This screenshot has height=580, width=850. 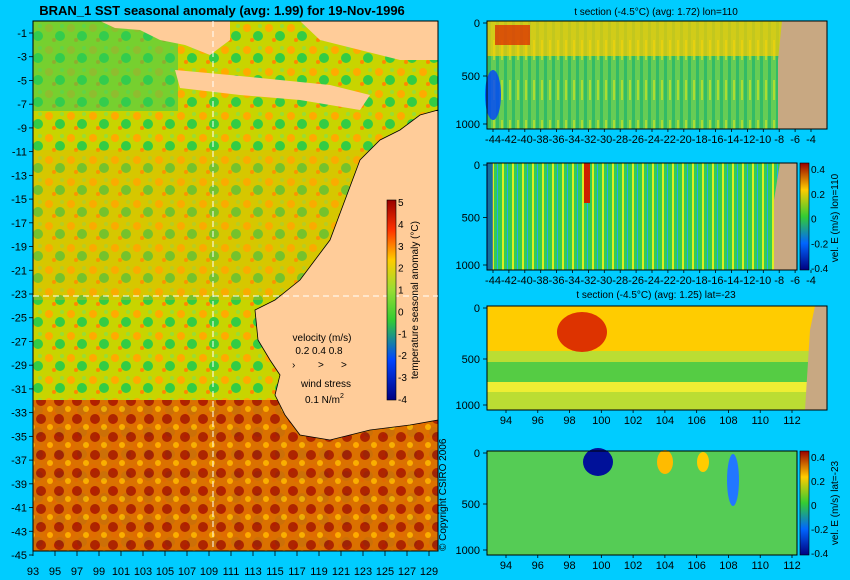 What do you see at coordinates (795, 140) in the screenshot?
I see `panel-x-tick-label: -6` at bounding box center [795, 140].